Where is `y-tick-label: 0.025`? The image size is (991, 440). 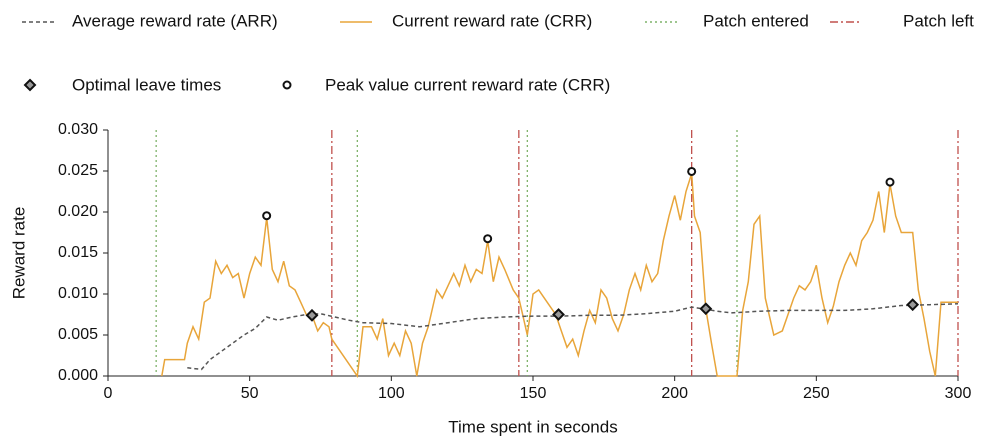 y-tick-label: 0.025 is located at coordinates (78, 170).